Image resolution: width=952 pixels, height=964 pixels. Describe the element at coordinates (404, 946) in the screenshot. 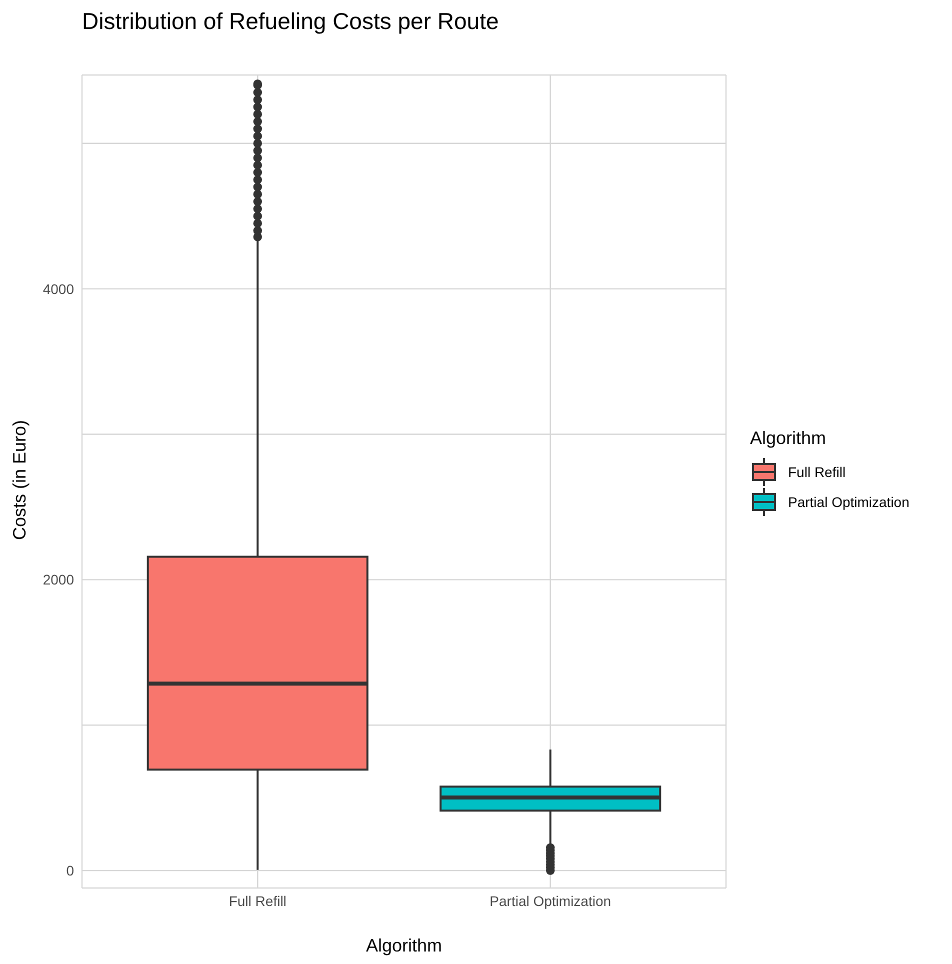

I see `x-axis-title: Algorithm` at that location.